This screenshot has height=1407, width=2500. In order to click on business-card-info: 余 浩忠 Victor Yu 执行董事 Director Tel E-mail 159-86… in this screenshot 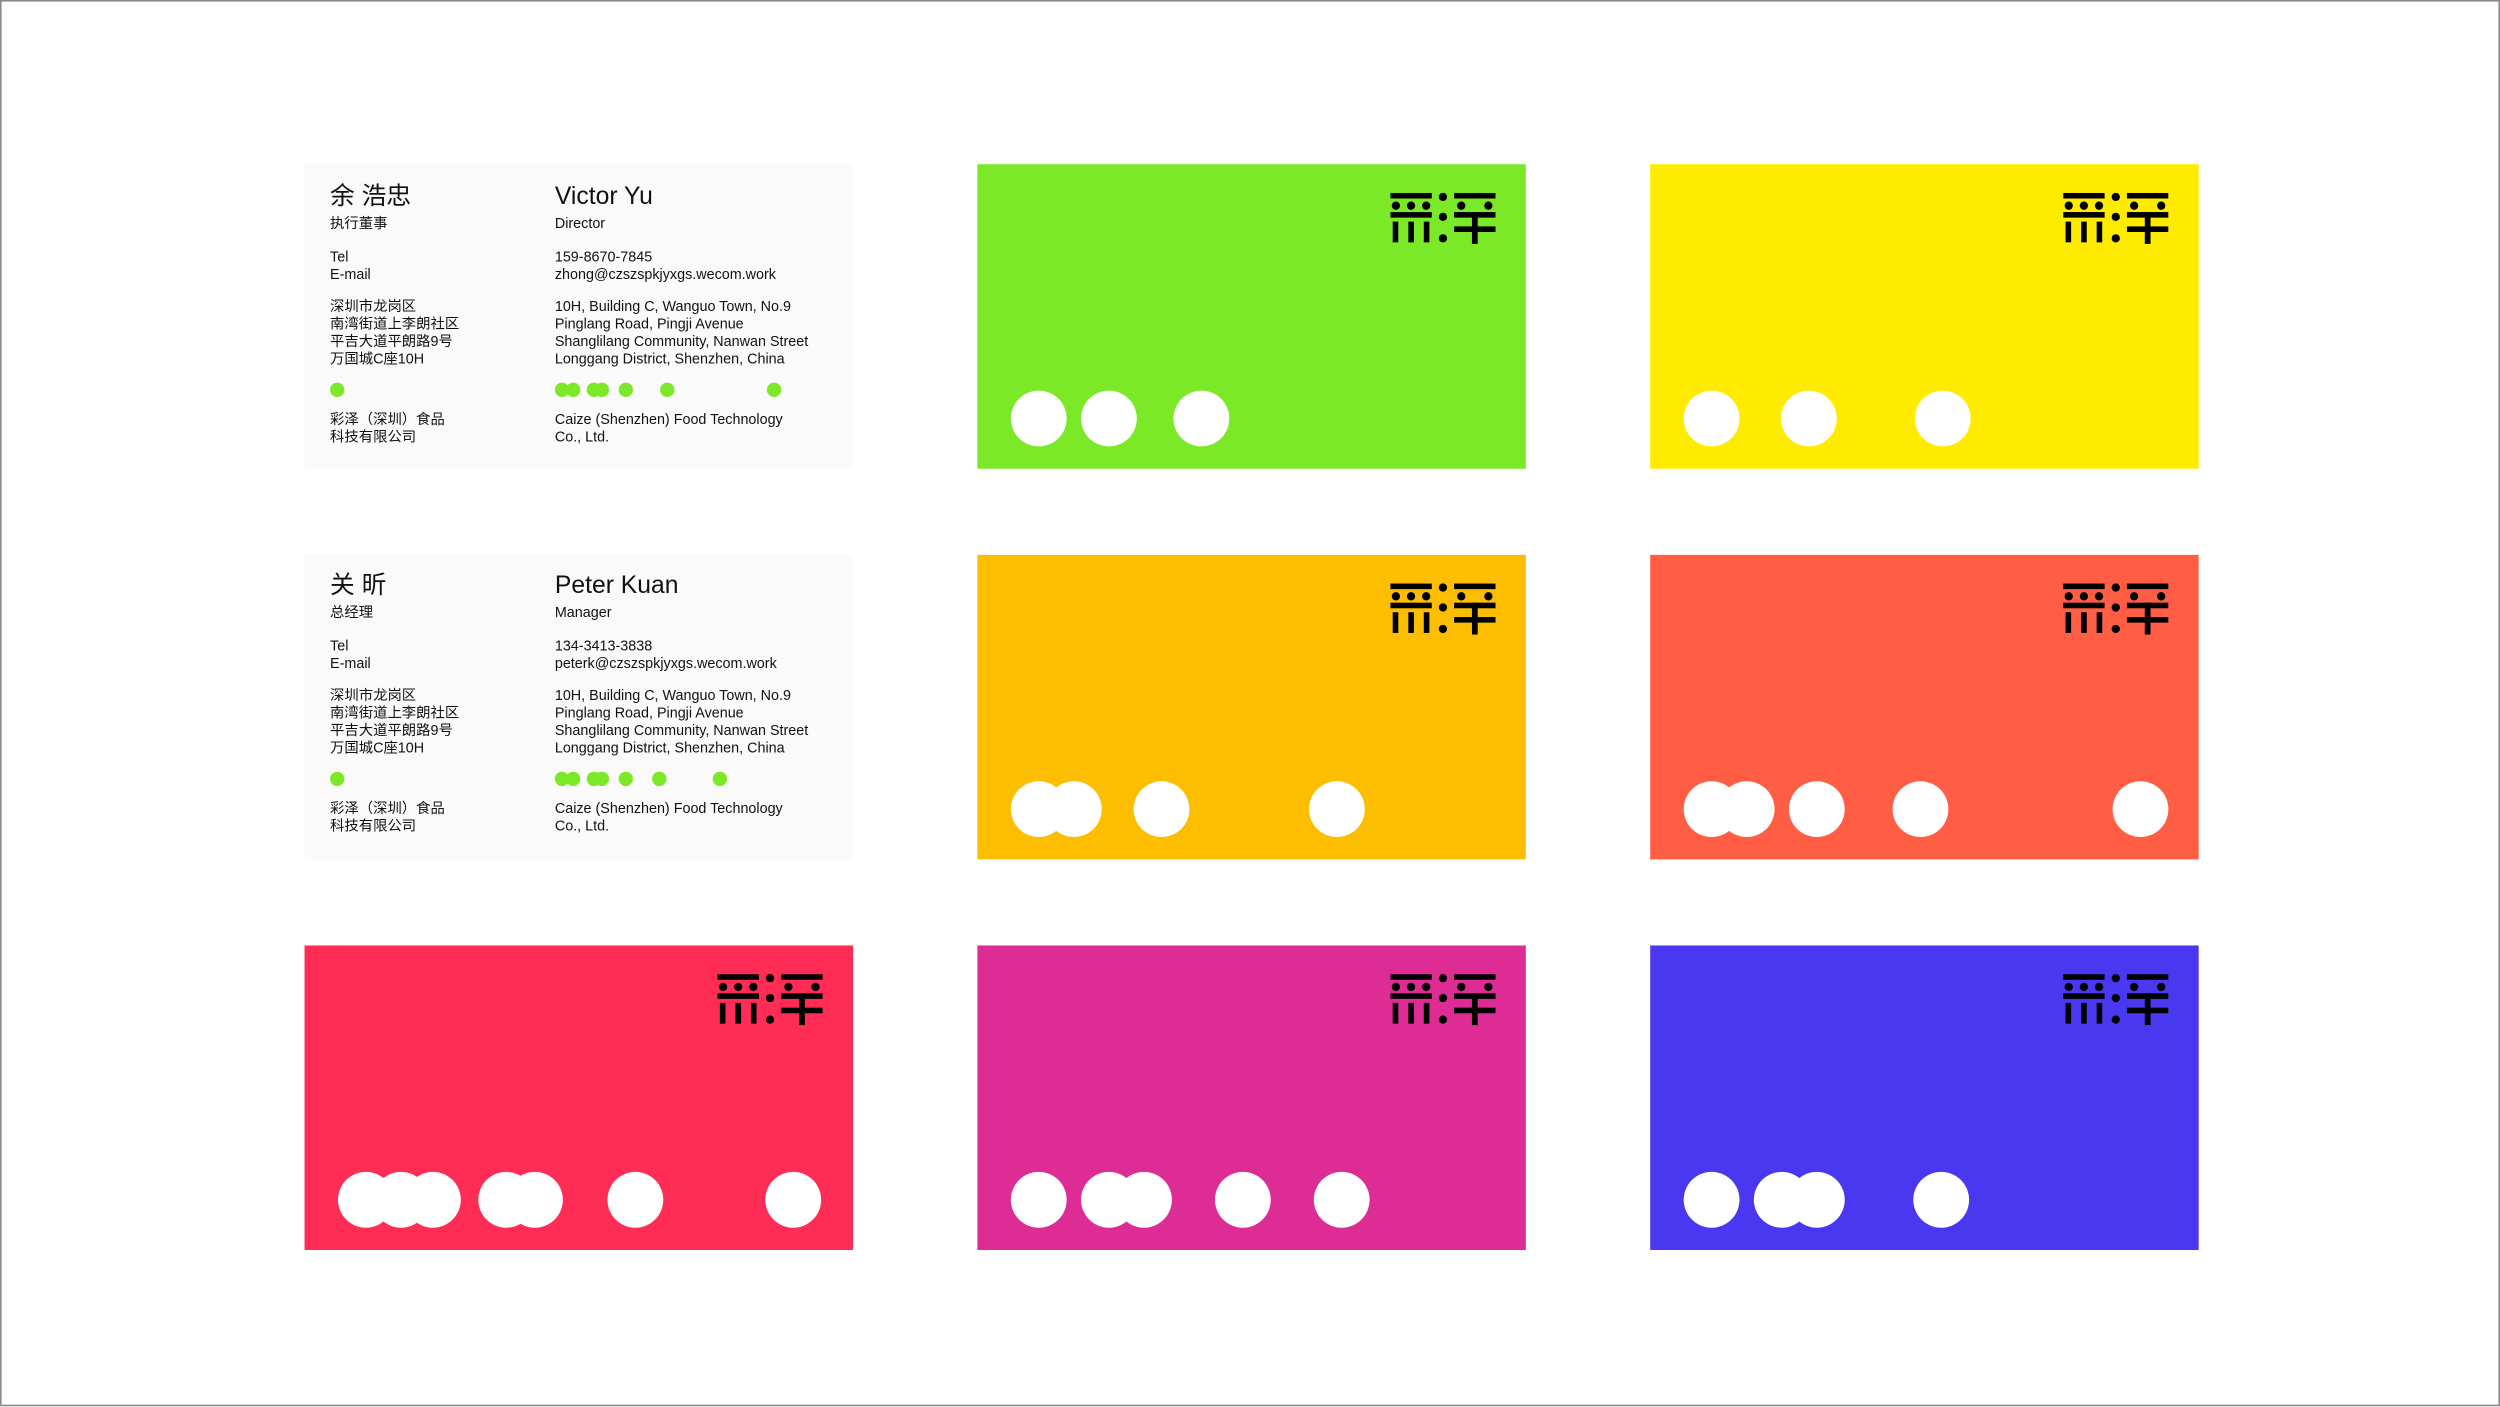, I will do `click(579, 316)`.